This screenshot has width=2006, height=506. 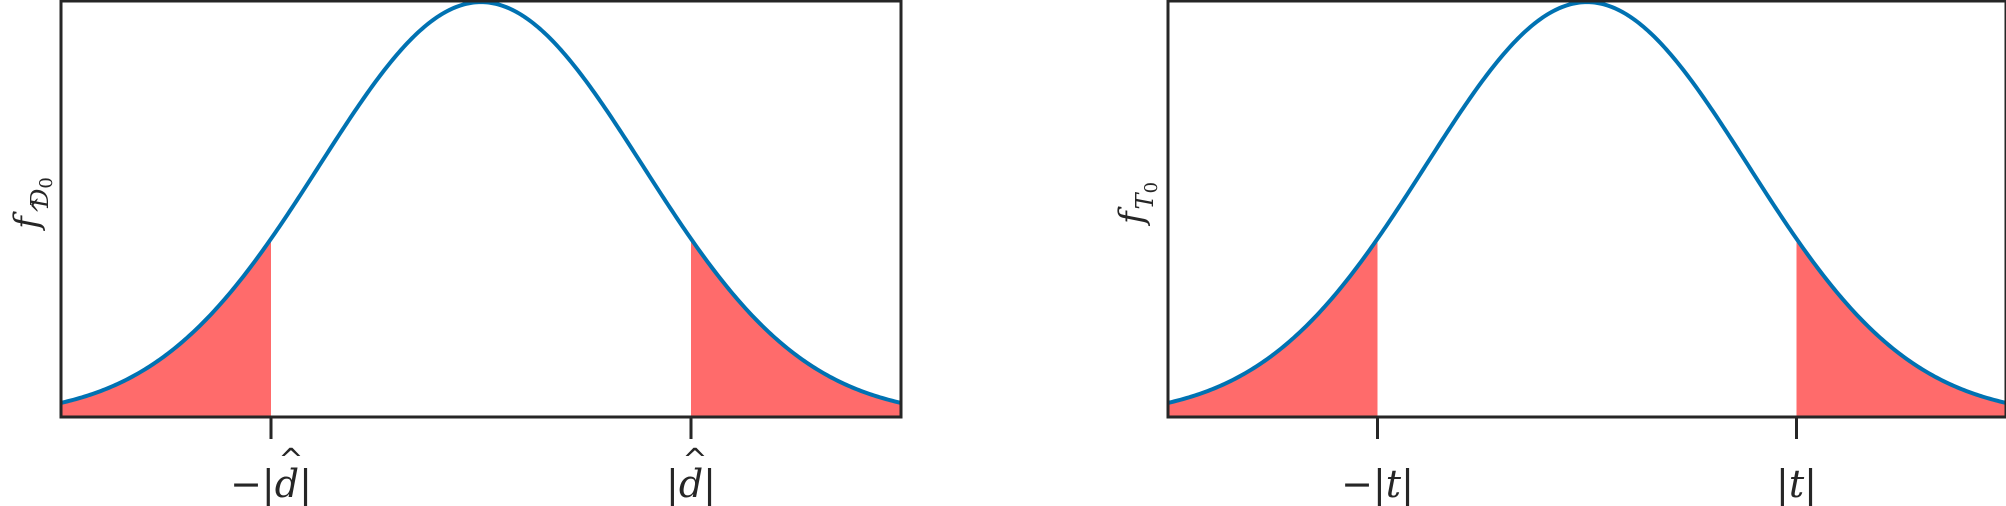 I want to click on x-tick-label: |t|, so click(x=1796, y=484).